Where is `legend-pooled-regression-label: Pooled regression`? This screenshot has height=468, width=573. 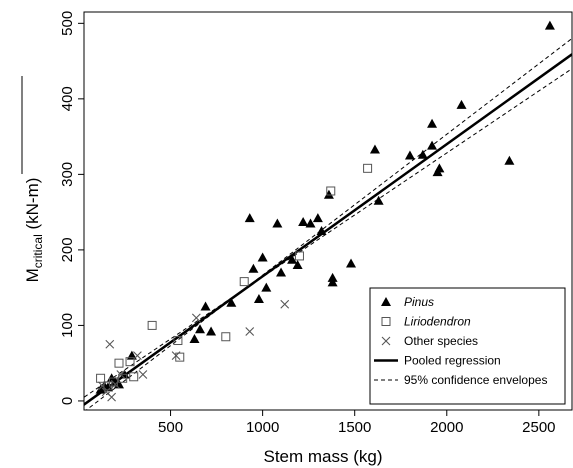 legend-pooled-regression-label: Pooled regression is located at coordinates (452, 361).